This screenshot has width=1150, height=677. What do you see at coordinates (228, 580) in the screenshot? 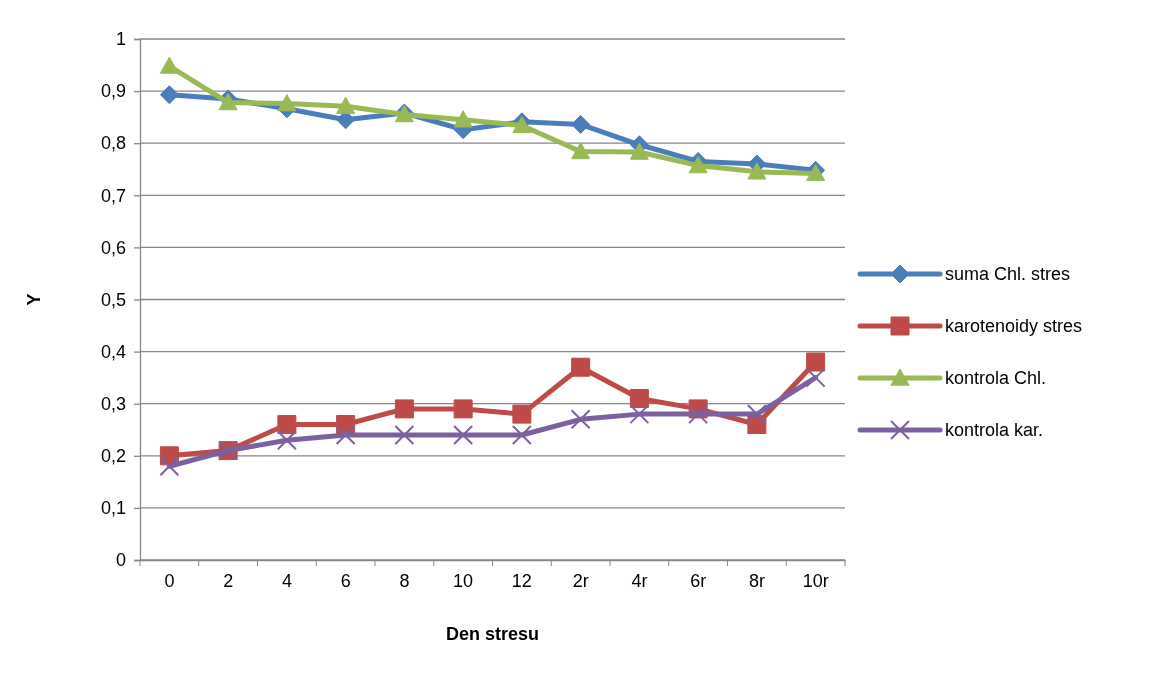
I see `x-tick-label: 2` at bounding box center [228, 580].